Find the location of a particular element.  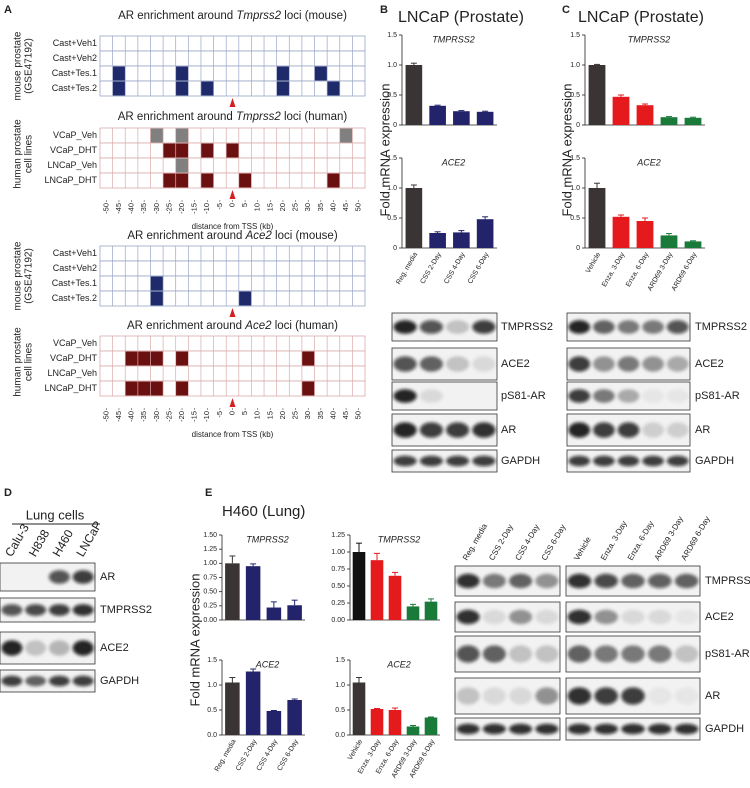

y-tick-label: 0.5 is located at coordinates (340, 710).